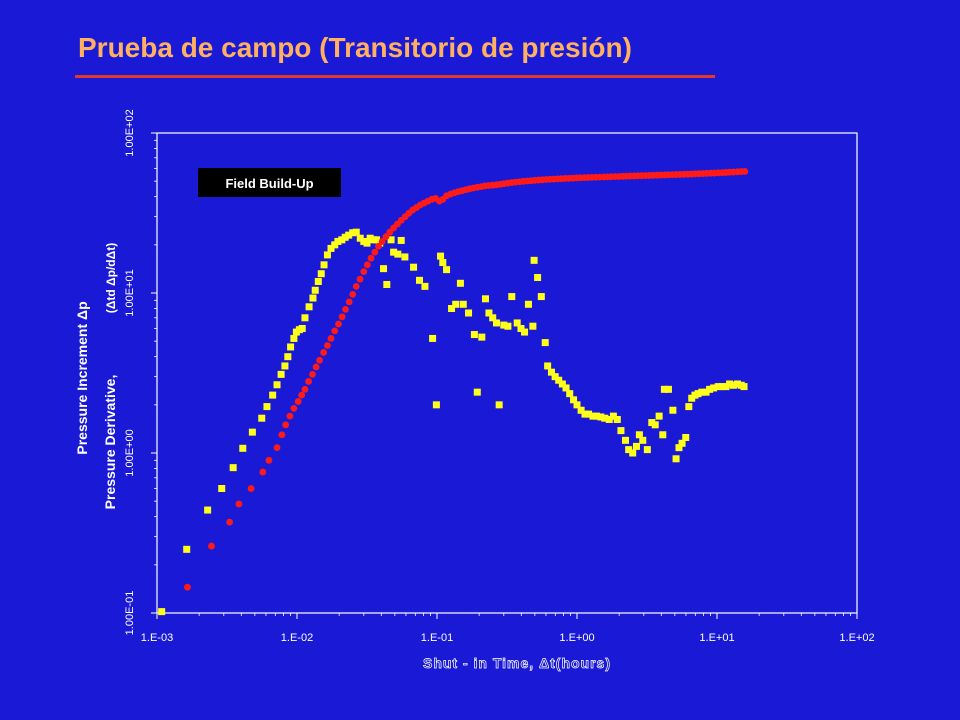  Describe the element at coordinates (355, 47) in the screenshot. I see `slide-title: Prueba de campo (Transitorio de presión)` at that location.